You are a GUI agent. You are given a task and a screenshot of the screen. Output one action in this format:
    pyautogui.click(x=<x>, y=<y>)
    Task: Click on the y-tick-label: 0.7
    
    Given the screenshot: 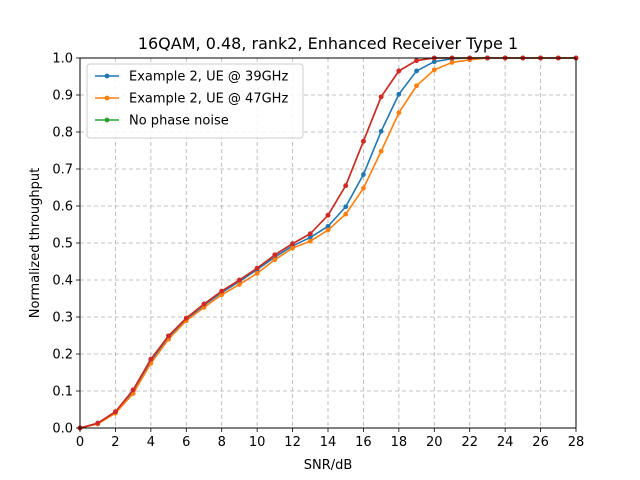 What is the action you would take?
    pyautogui.click(x=62, y=170)
    